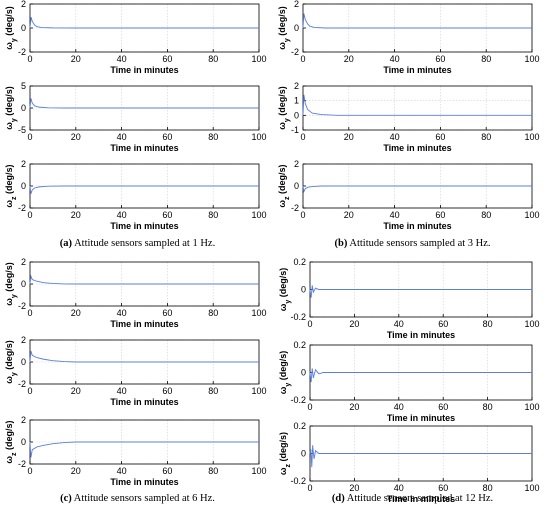 The image size is (550, 512). What do you see at coordinates (412, 243) in the screenshot?
I see `caption-b: (b) Attitude sensors sampled at 3 Hz.` at bounding box center [412, 243].